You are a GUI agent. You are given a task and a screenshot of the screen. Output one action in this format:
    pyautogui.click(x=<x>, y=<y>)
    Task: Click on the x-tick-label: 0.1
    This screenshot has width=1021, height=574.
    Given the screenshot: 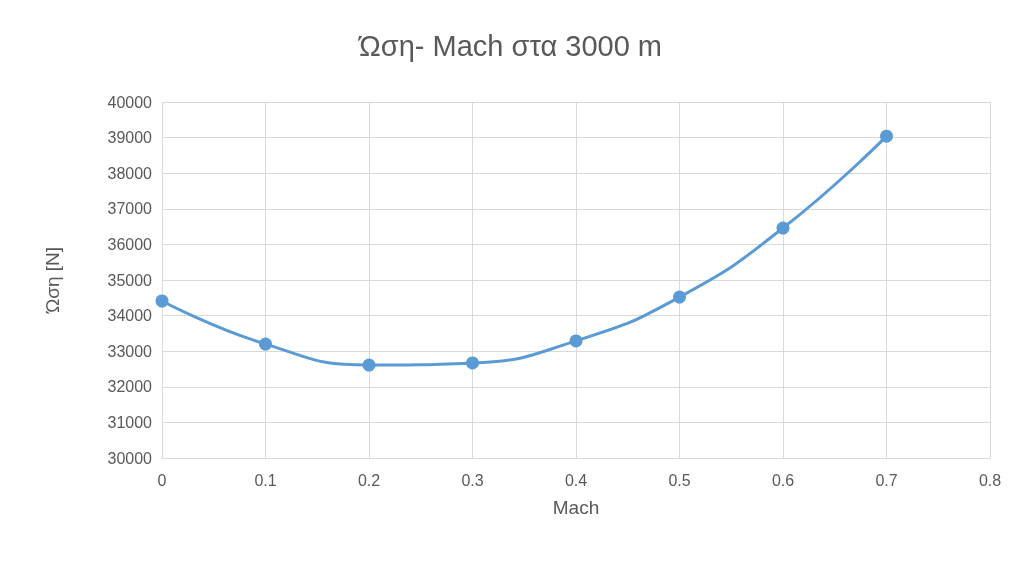 What is the action you would take?
    pyautogui.click(x=265, y=480)
    